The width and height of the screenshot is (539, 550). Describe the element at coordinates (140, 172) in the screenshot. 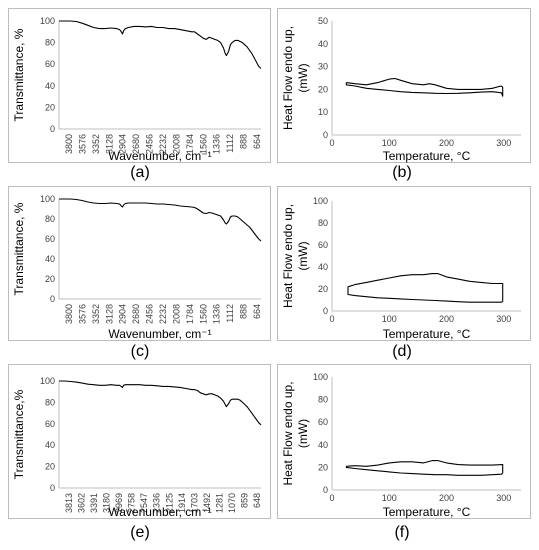

I see `caption-a: (a)` at that location.